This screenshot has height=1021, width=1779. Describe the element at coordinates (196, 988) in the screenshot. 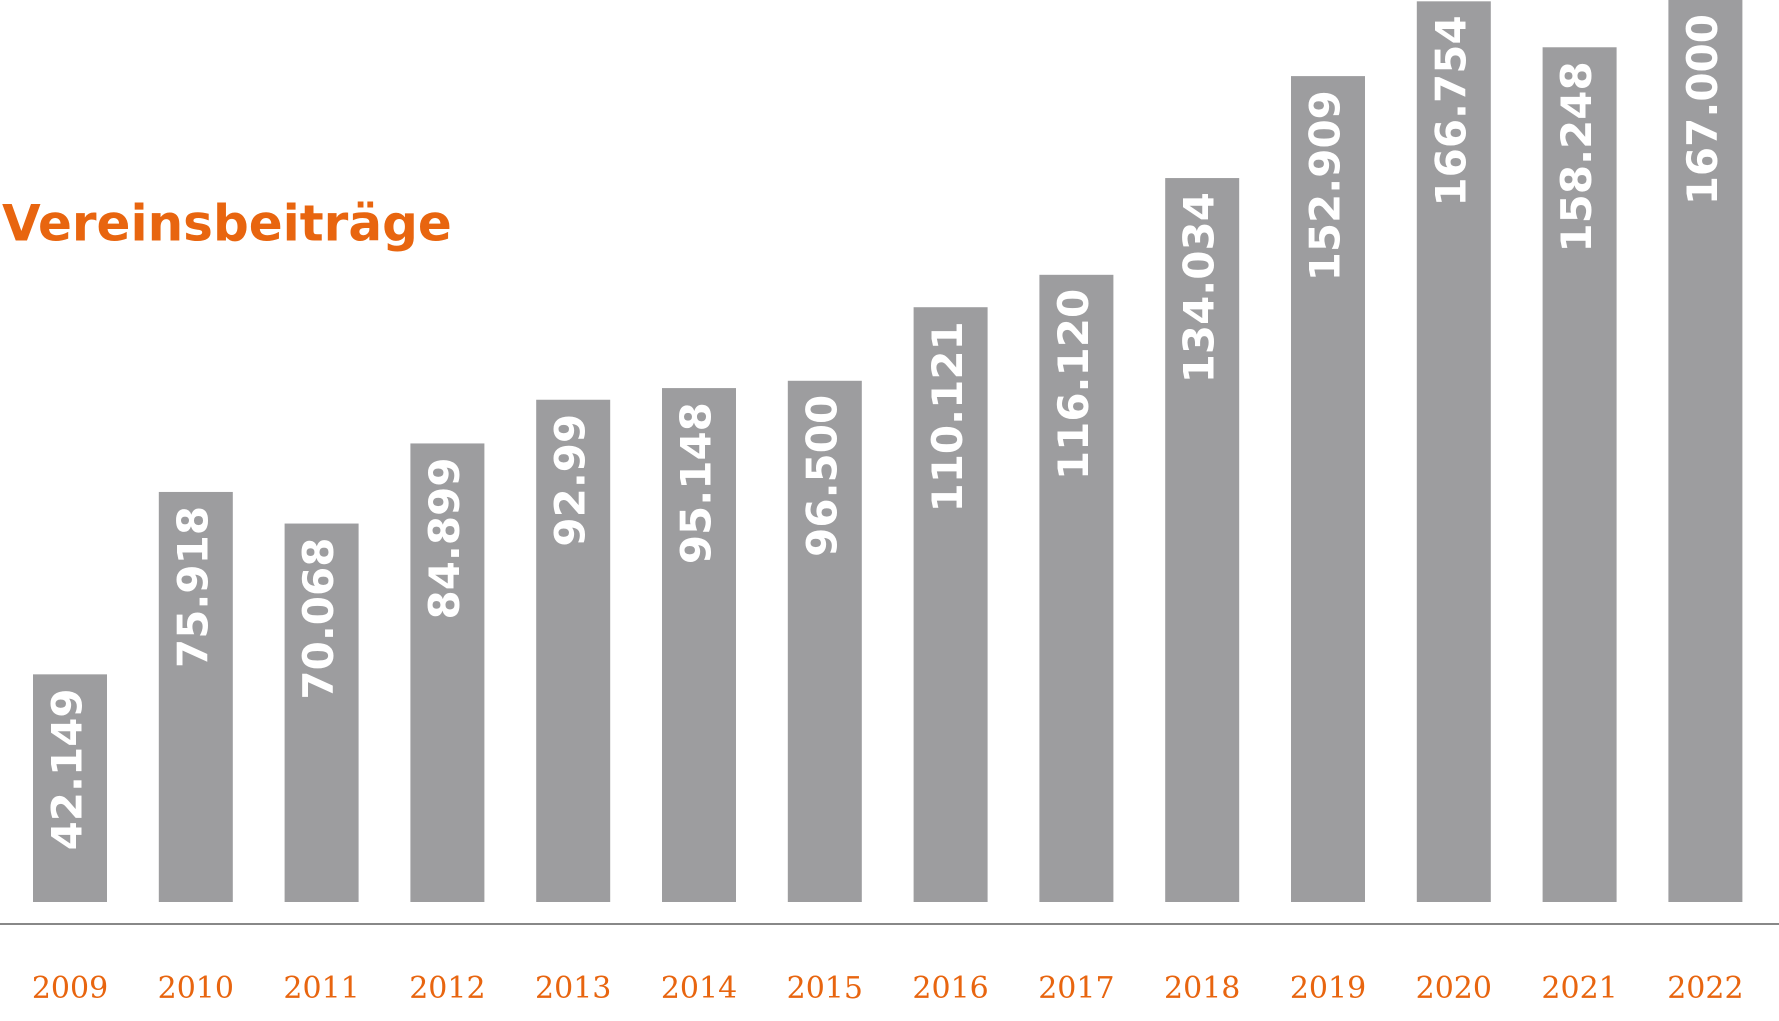

I see `x-tick-label: 2010` at that location.